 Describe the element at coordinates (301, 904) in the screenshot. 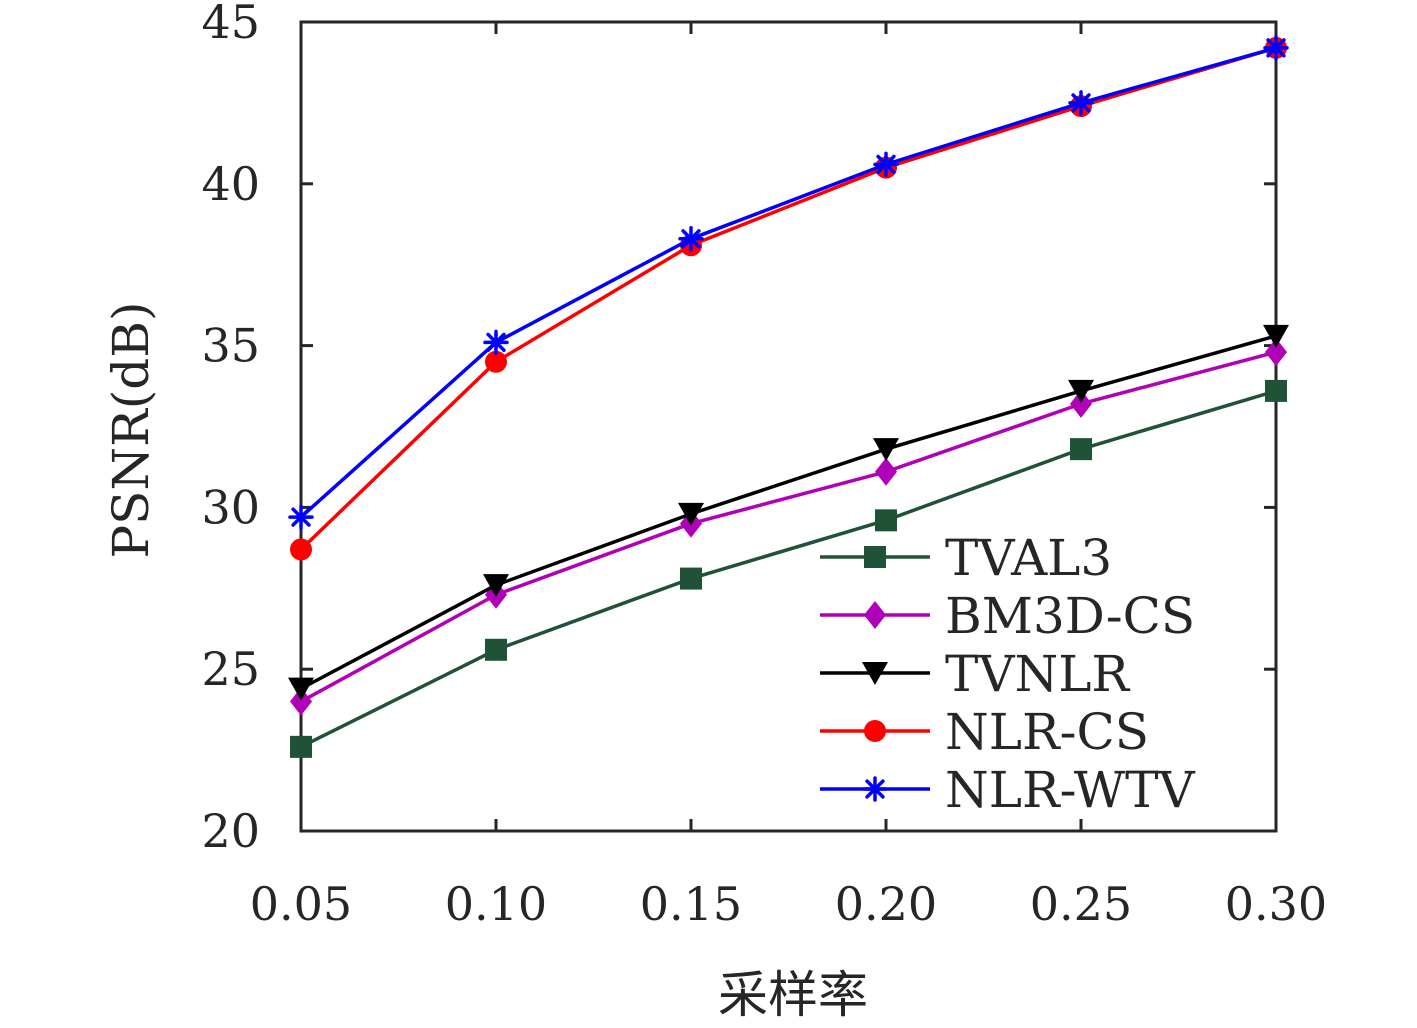

I see `x-tick-label: 0.05` at that location.